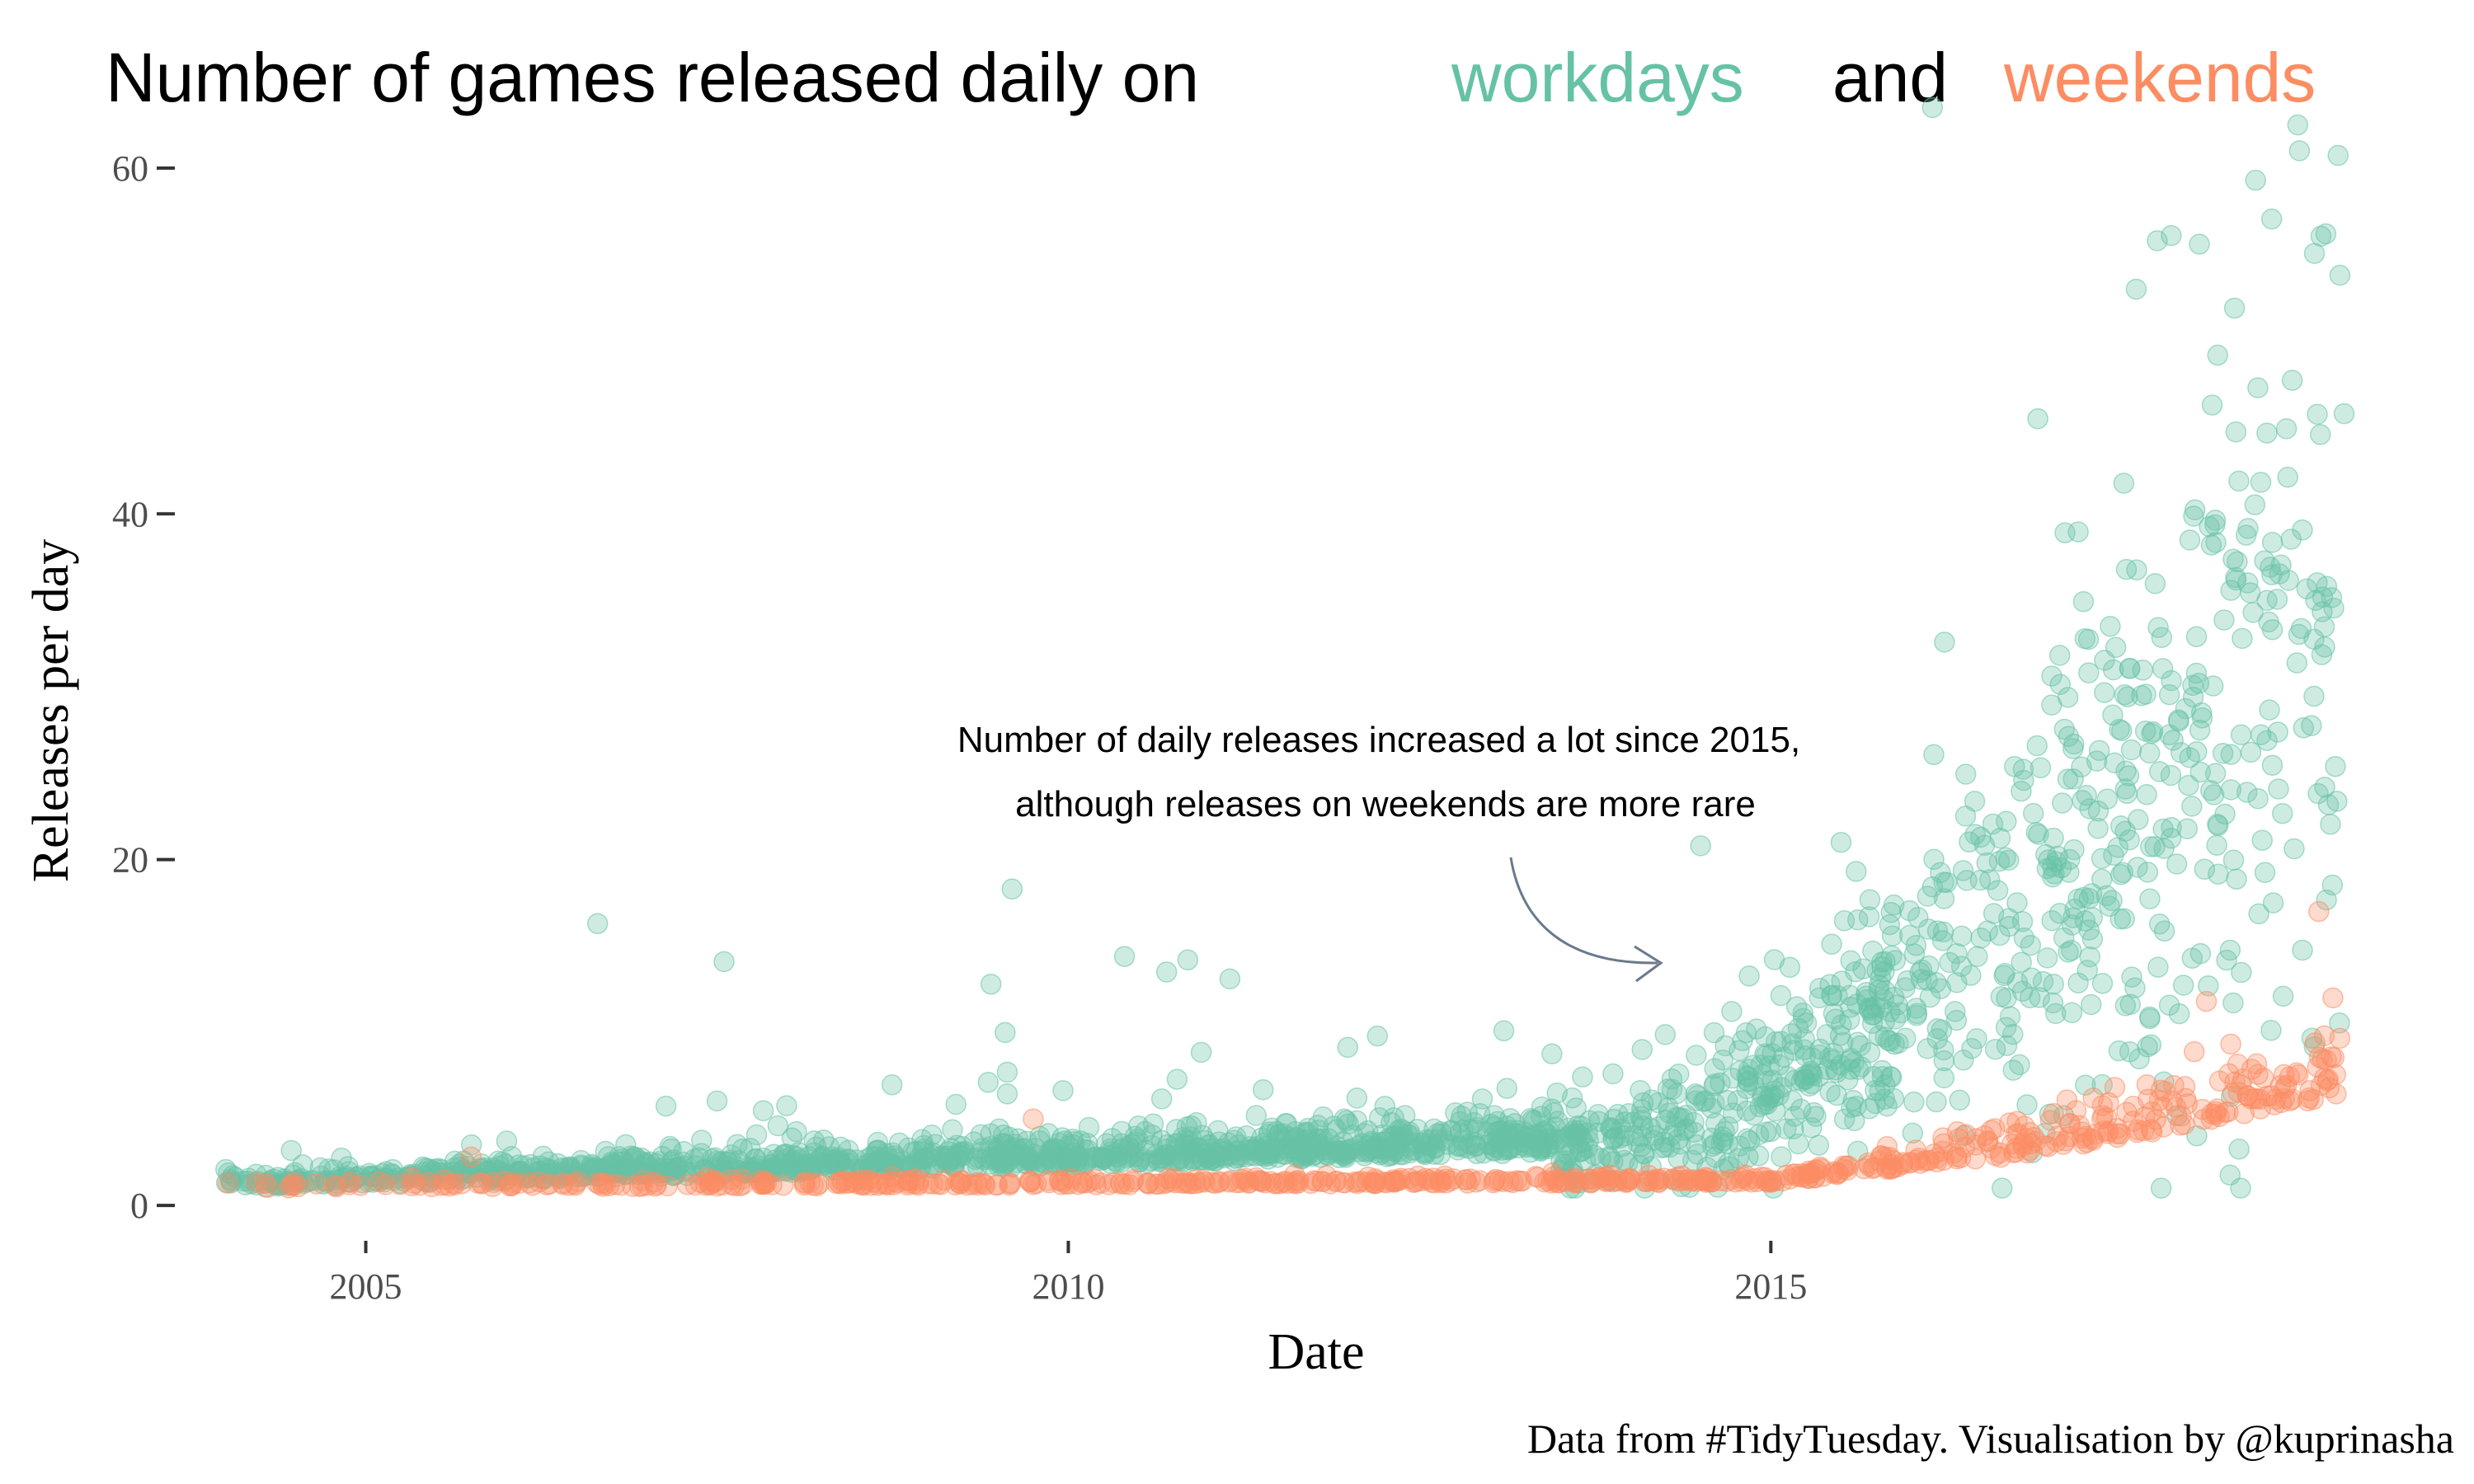  Describe the element at coordinates (1597, 77) in the screenshot. I see `title-workdays-word: workdays` at that location.